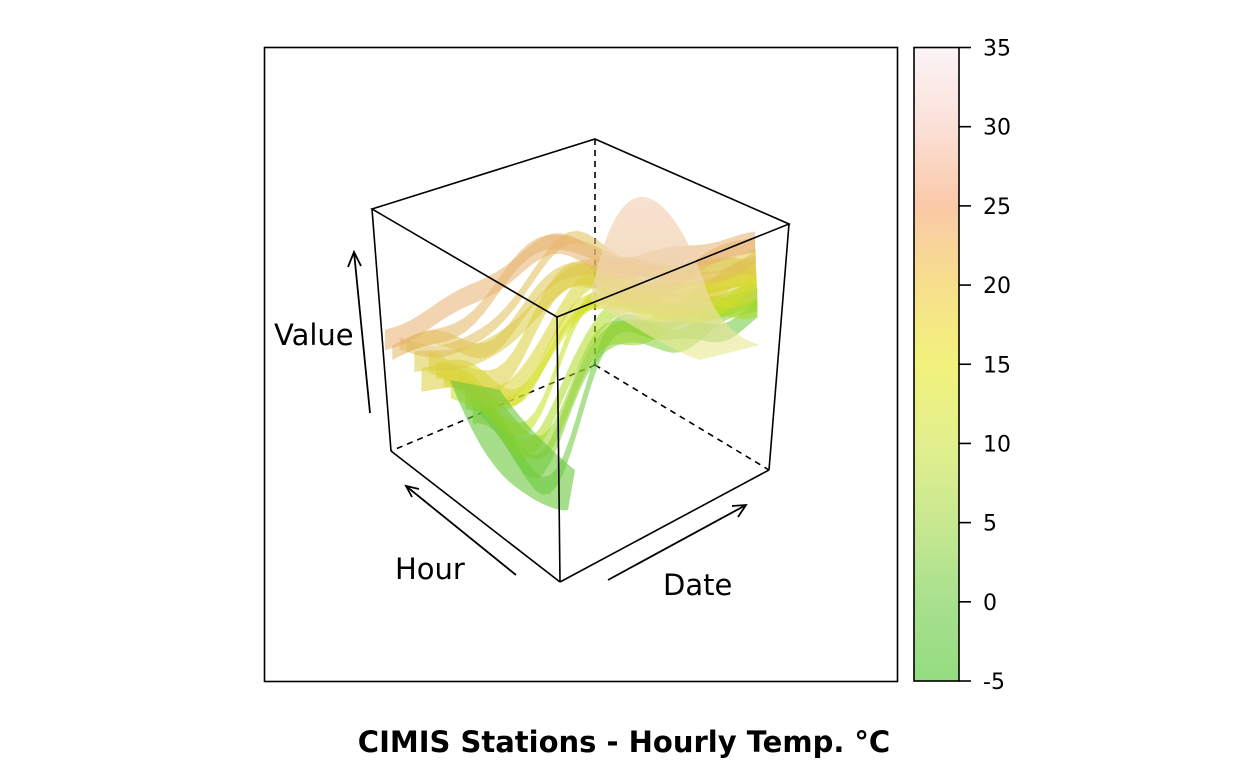 This screenshot has width=1248, height=768. I want to click on colorbar, so click(936, 364).